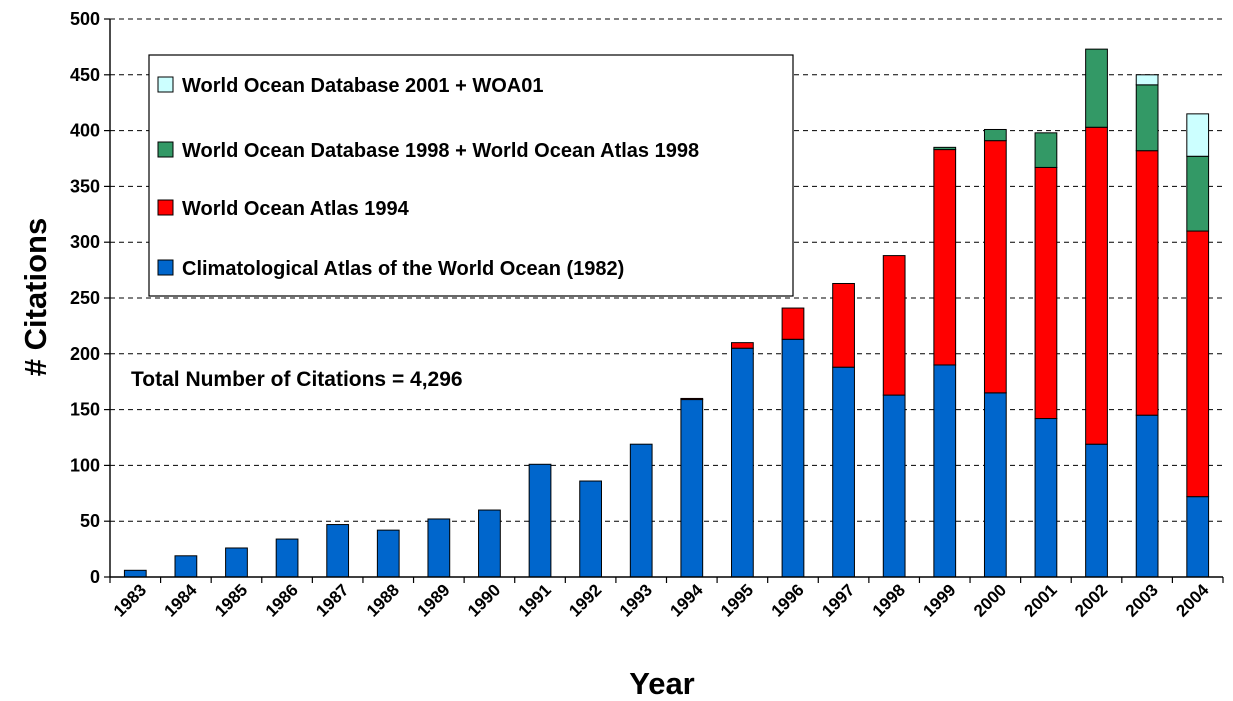 The width and height of the screenshot is (1233, 701). I want to click on y-tick-label: 0, so click(95, 577).